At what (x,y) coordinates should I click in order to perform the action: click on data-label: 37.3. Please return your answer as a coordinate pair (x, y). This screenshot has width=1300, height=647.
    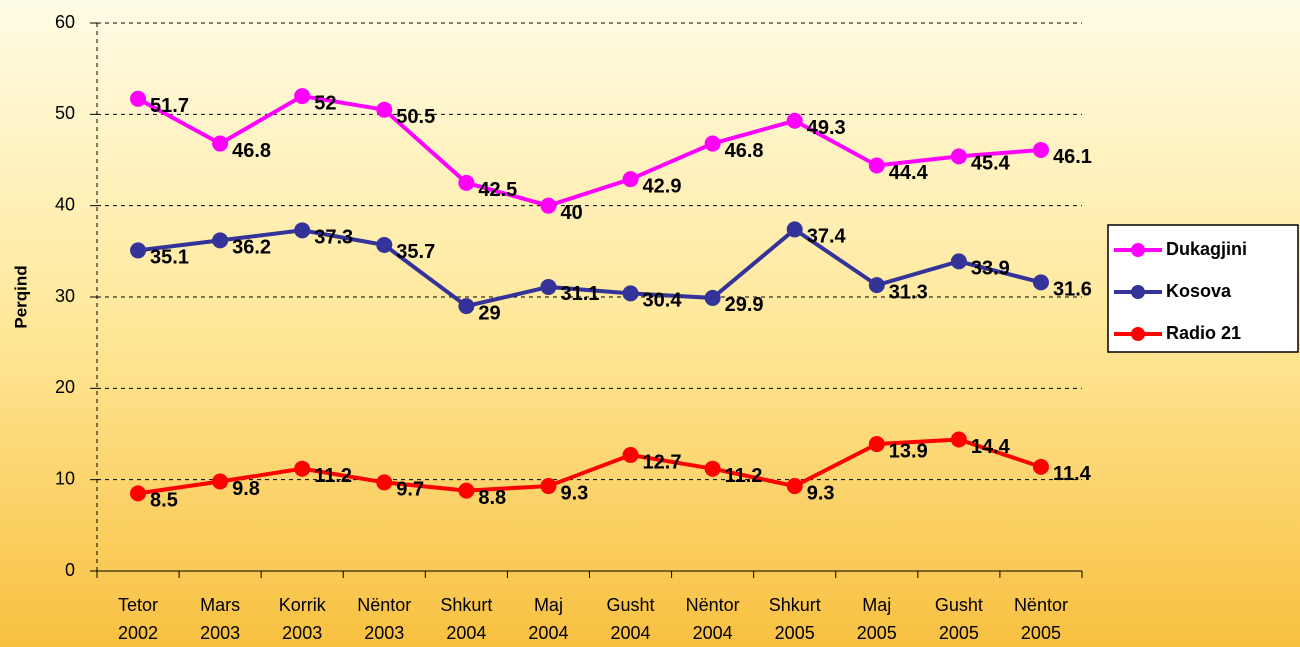
    Looking at the image, I should click on (333, 238).